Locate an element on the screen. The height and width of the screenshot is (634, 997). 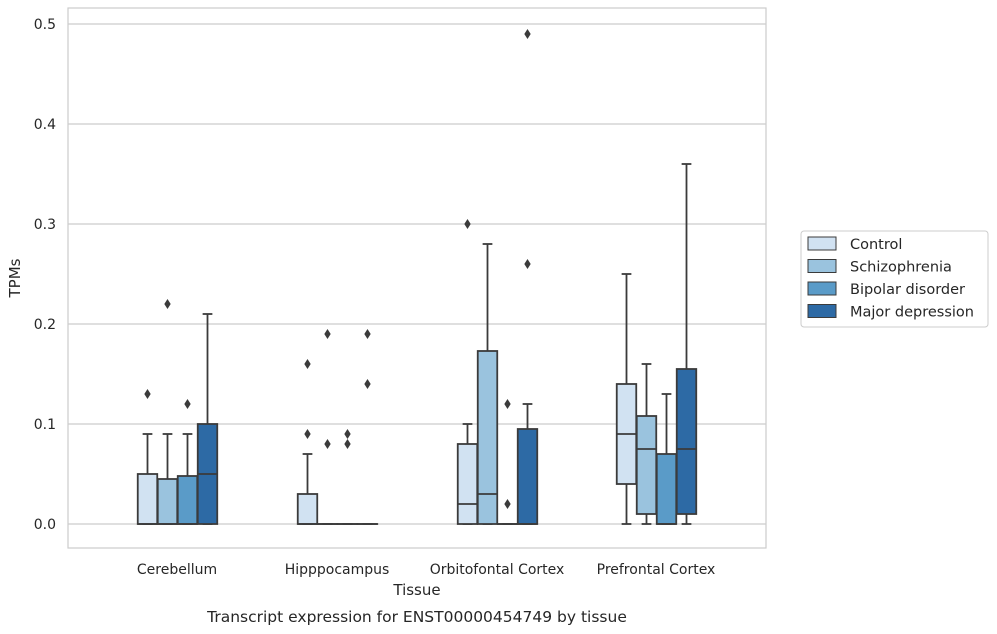
y-tick-label: 0.3 is located at coordinates (45, 225).